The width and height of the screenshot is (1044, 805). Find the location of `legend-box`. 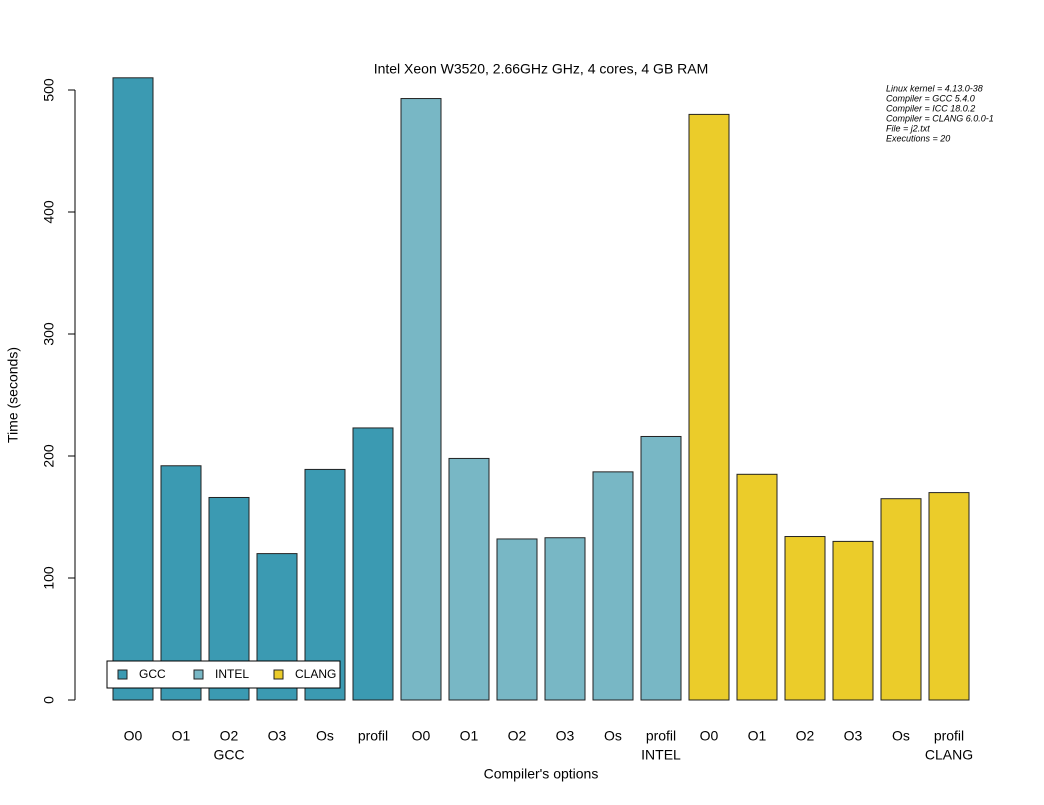

legend-box is located at coordinates (223, 674).